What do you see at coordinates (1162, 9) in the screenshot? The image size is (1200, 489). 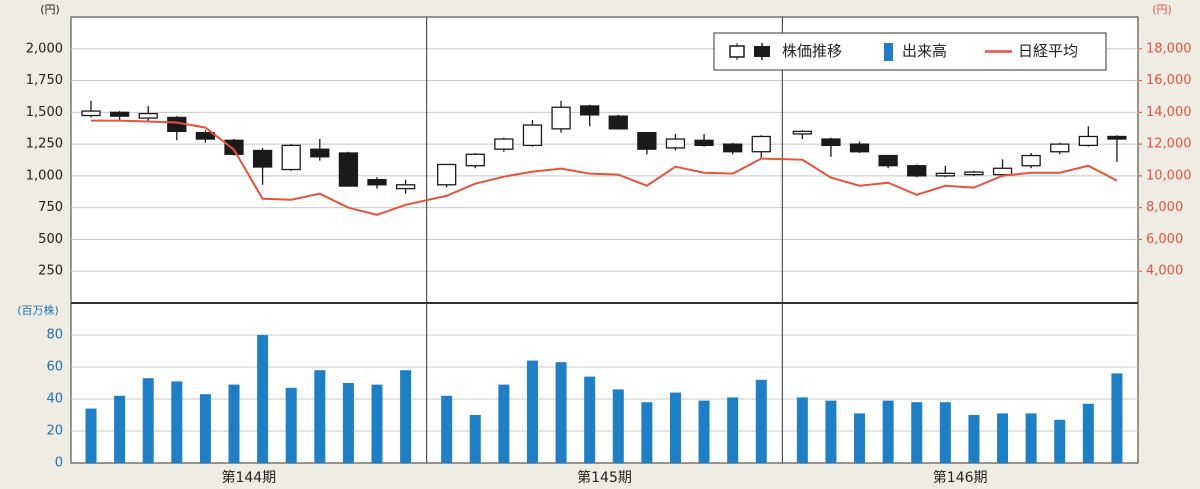 I see `y2-axis-unit: (円)` at bounding box center [1162, 9].